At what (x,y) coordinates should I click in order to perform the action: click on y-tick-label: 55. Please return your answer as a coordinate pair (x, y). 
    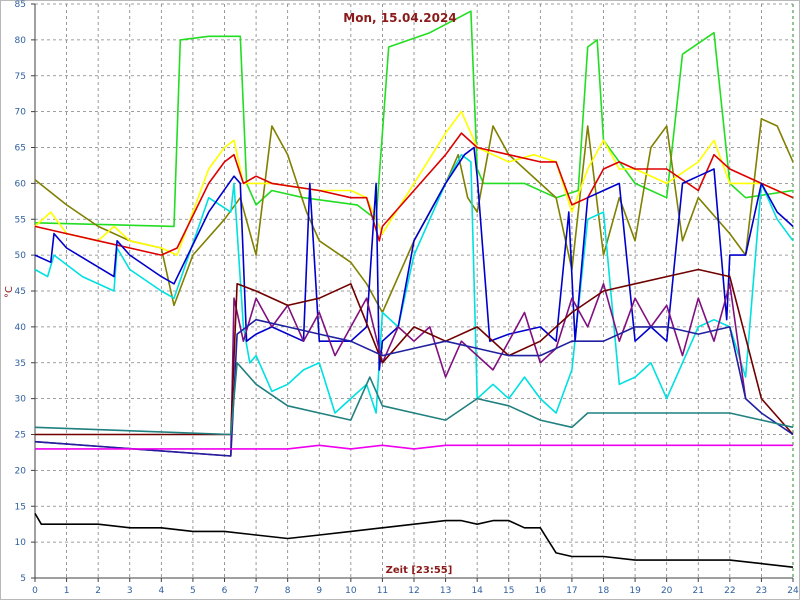
    Looking at the image, I should click on (20, 220).